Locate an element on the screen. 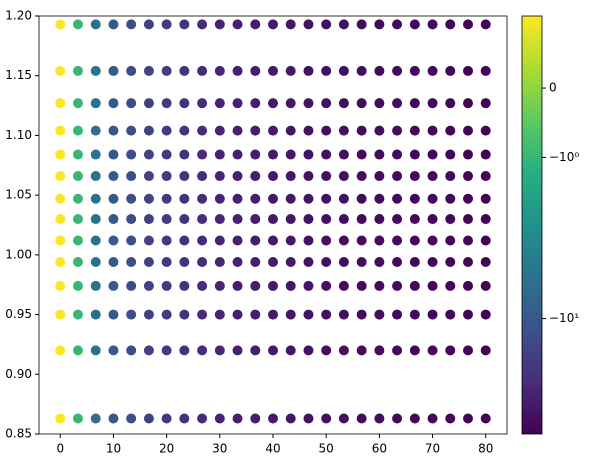 The height and width of the screenshot is (474, 612). x-tick-label: 0 is located at coordinates (60, 449).